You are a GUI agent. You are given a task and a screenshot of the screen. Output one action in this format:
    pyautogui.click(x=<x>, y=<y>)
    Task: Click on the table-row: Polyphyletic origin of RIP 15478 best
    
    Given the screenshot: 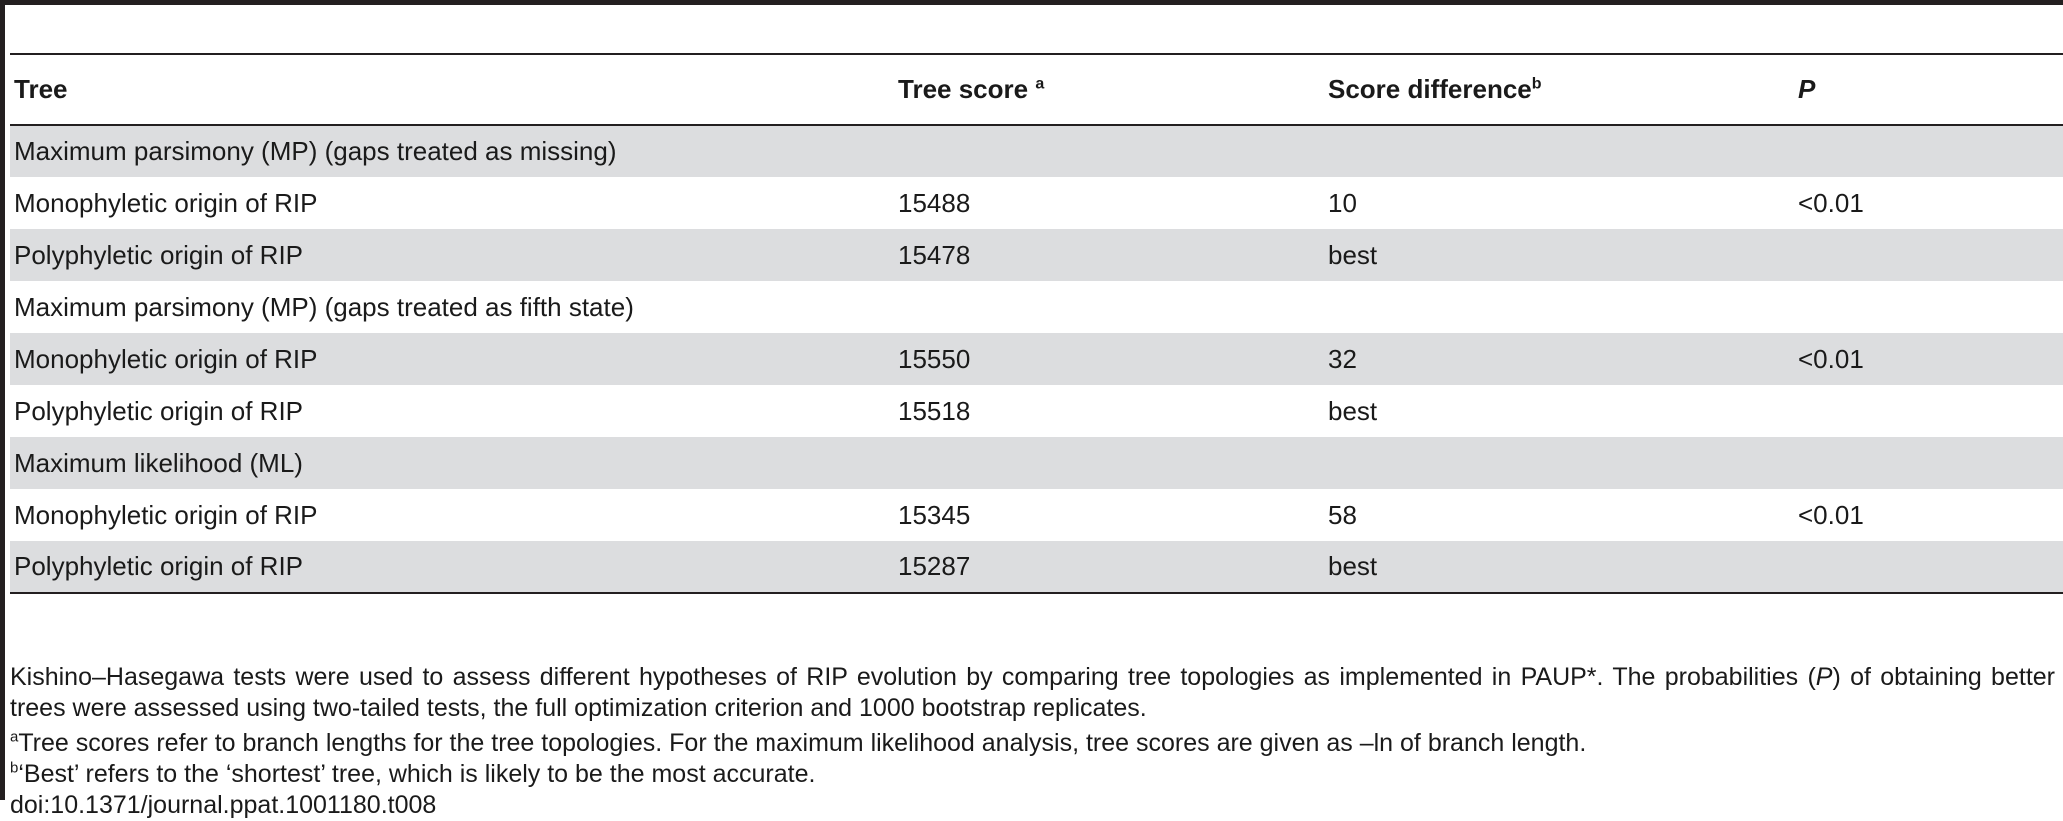 What is the action you would take?
    pyautogui.click(x=1036, y=255)
    